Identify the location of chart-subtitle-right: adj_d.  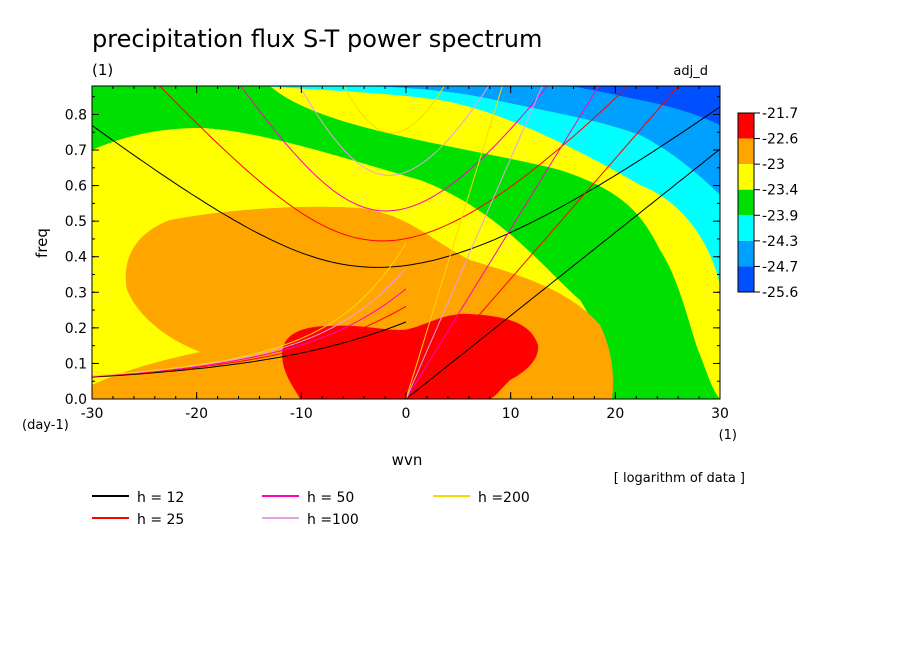
(690, 71).